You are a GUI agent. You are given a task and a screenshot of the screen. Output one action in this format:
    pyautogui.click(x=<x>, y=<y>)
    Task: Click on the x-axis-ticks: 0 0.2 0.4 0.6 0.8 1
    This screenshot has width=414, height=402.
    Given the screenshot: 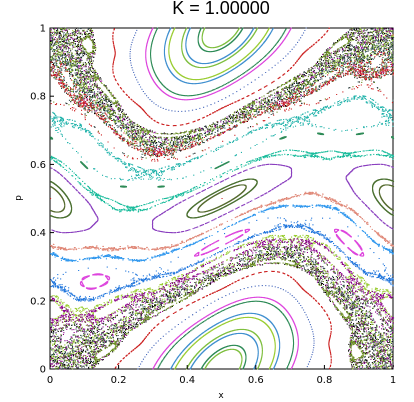 What is the action you would take?
    pyautogui.click(x=221, y=375)
    